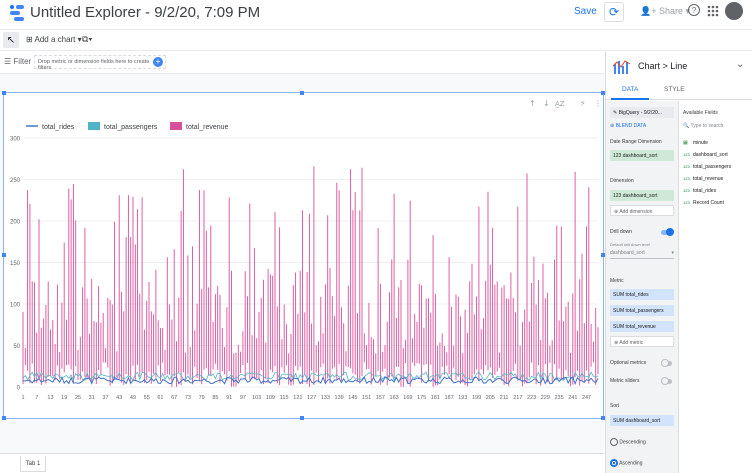 The image size is (752, 473). Describe the element at coordinates (734, 11) in the screenshot. I see `avatar` at that location.